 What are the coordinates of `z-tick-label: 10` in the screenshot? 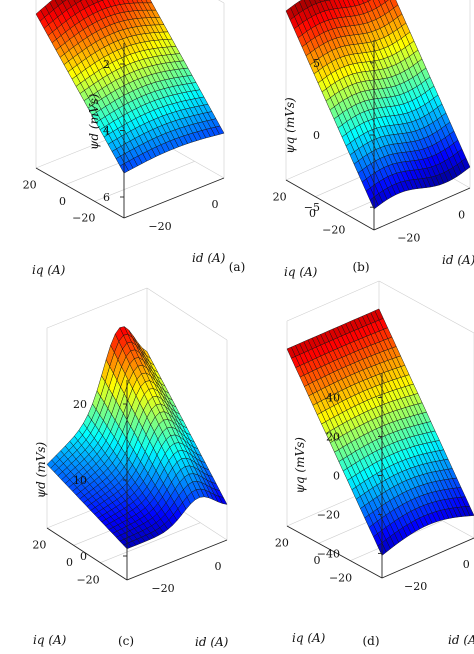 It's located at (80, 480).